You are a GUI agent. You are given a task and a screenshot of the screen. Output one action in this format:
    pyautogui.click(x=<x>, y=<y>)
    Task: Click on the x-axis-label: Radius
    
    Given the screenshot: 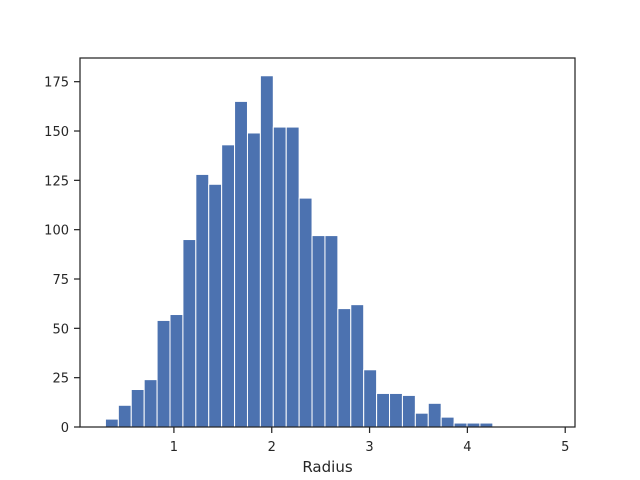 What is the action you would take?
    pyautogui.click(x=327, y=467)
    